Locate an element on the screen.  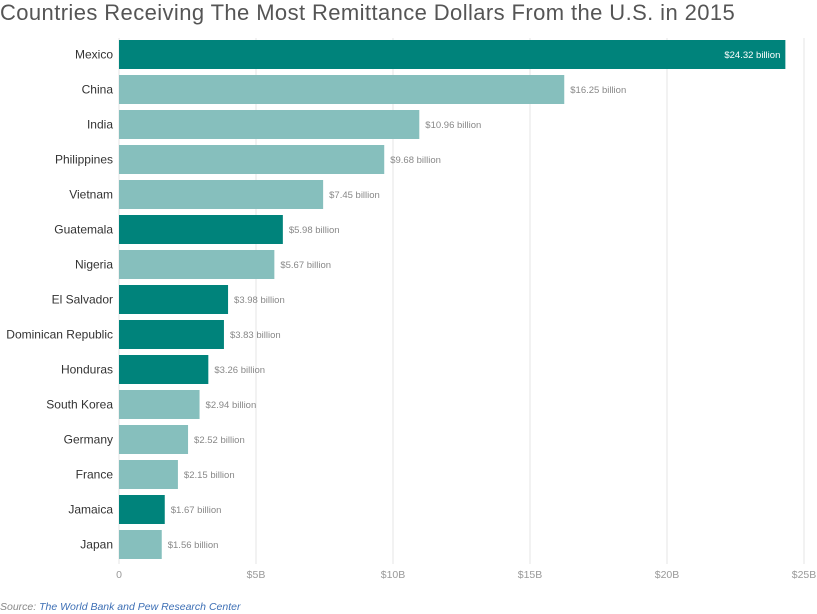
category-label: South Korea is located at coordinates (79, 405).